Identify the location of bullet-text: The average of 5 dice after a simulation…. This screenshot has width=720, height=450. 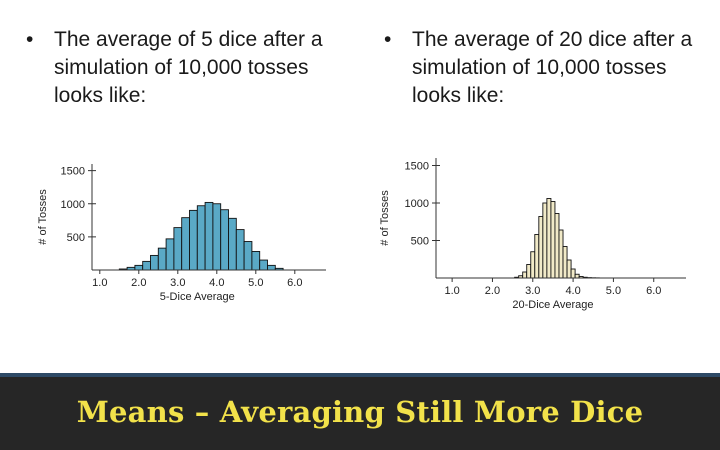
(188, 67).